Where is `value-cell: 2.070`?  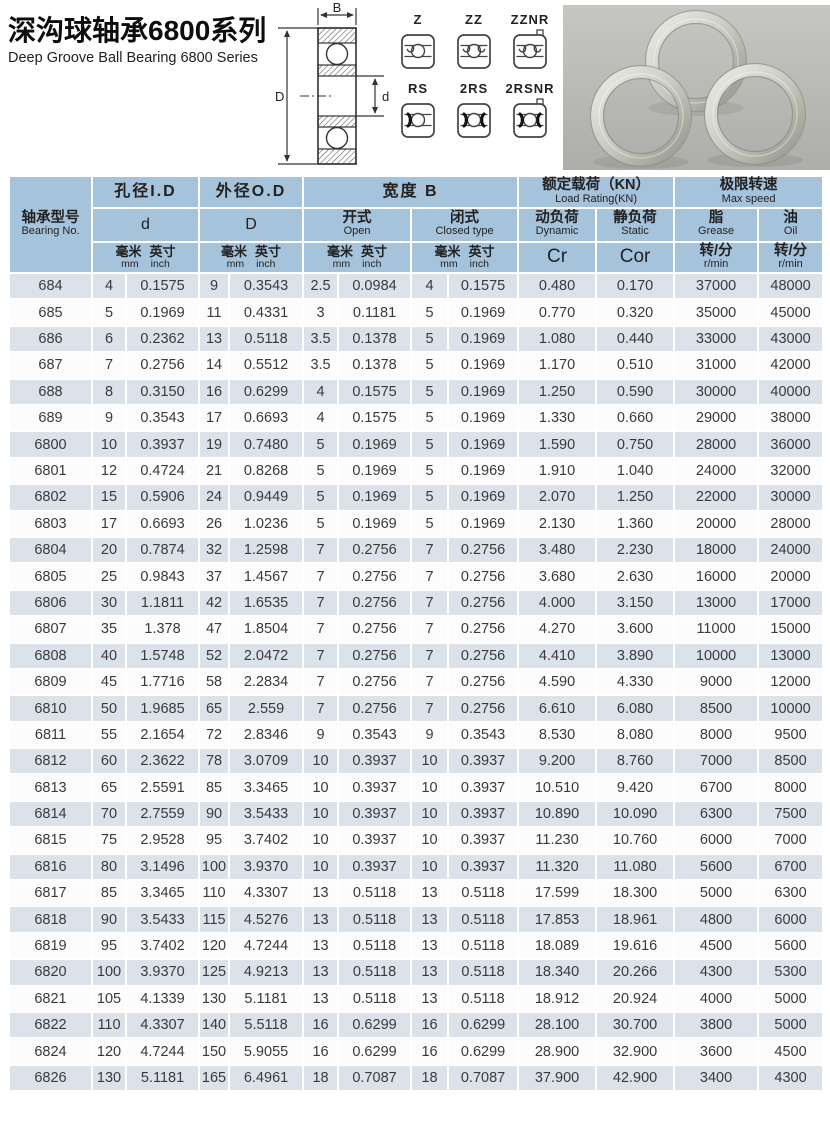
value-cell: 2.070 is located at coordinates (557, 497).